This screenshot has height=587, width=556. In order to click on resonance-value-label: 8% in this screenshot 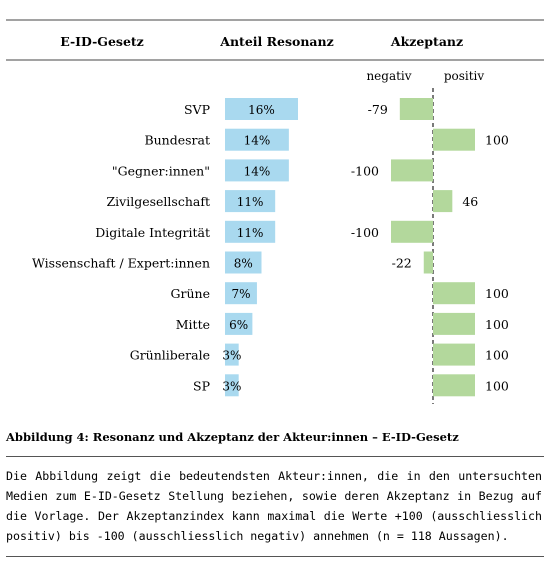, I will do `click(243, 264)`.